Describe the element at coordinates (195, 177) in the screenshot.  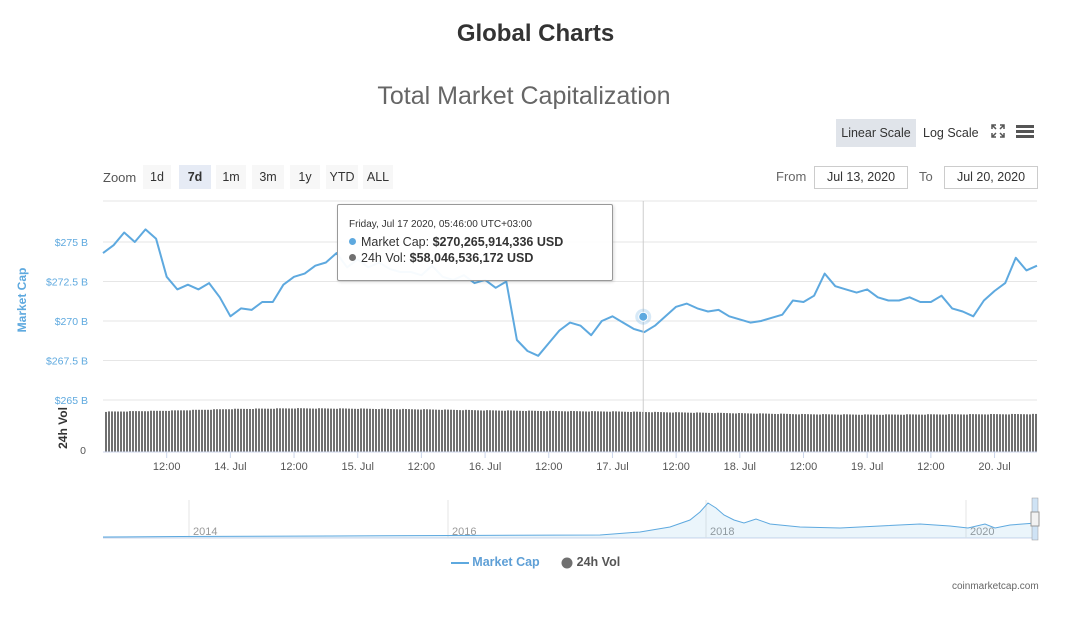
I see `zoom-7d-button: 7d` at that location.